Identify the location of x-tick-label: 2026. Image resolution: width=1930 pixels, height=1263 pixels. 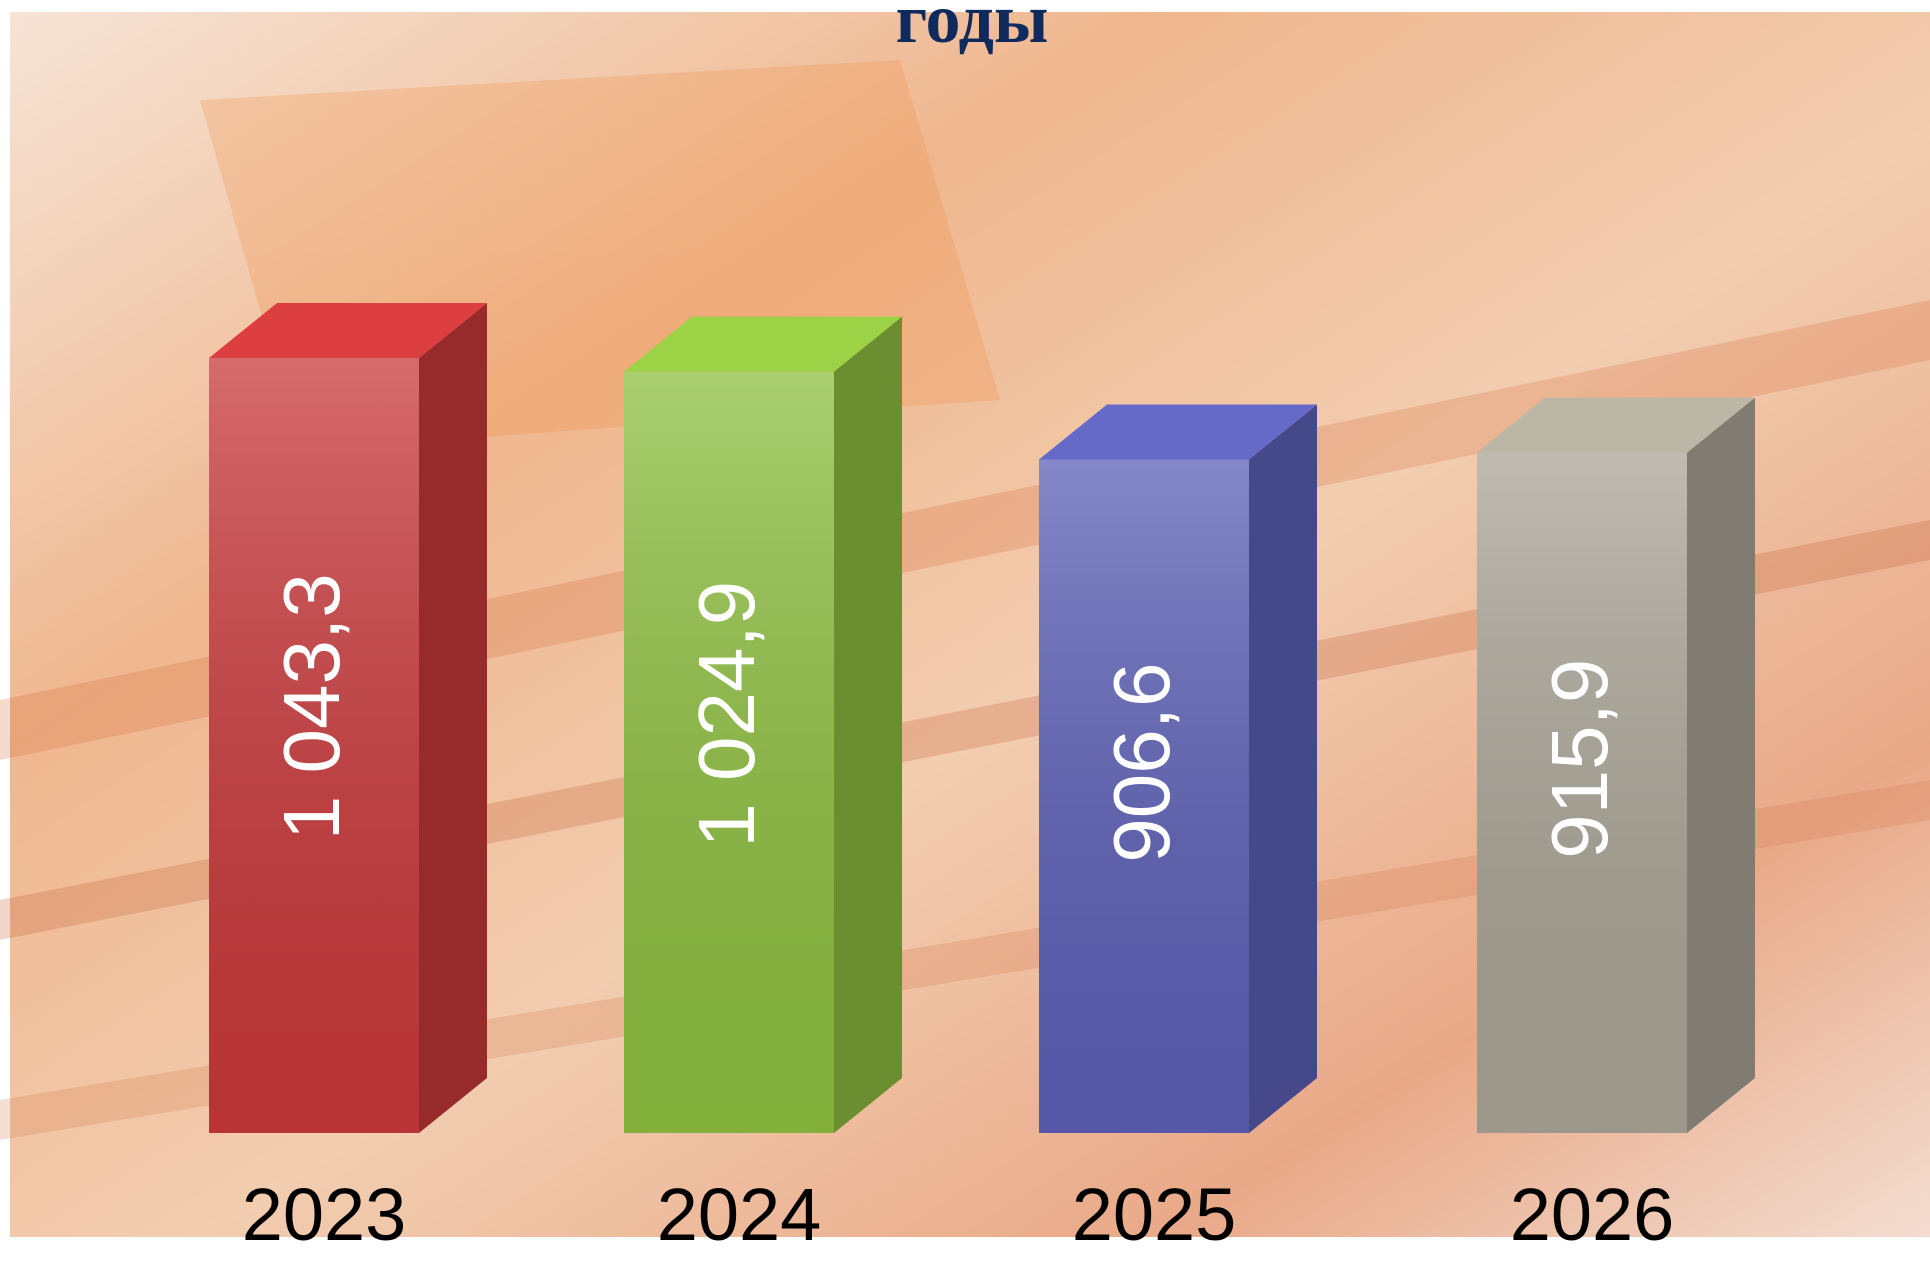
(1592, 1214).